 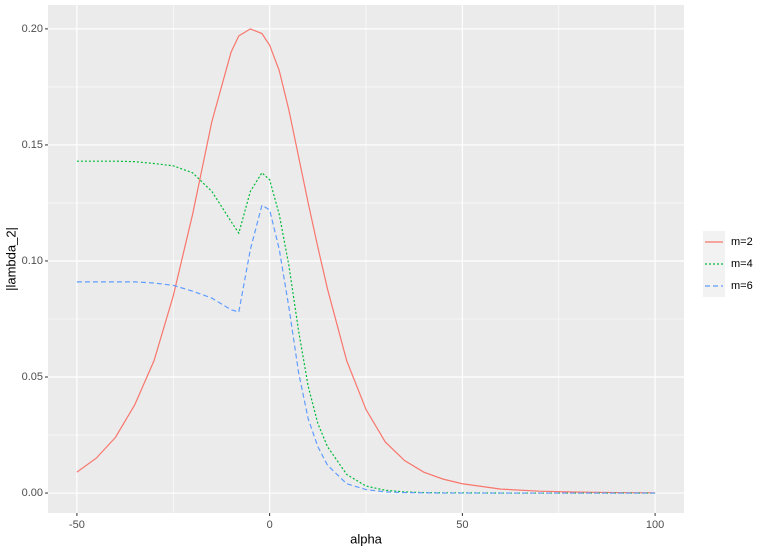 I want to click on y-tick-label: 0.00, so click(x=32, y=493).